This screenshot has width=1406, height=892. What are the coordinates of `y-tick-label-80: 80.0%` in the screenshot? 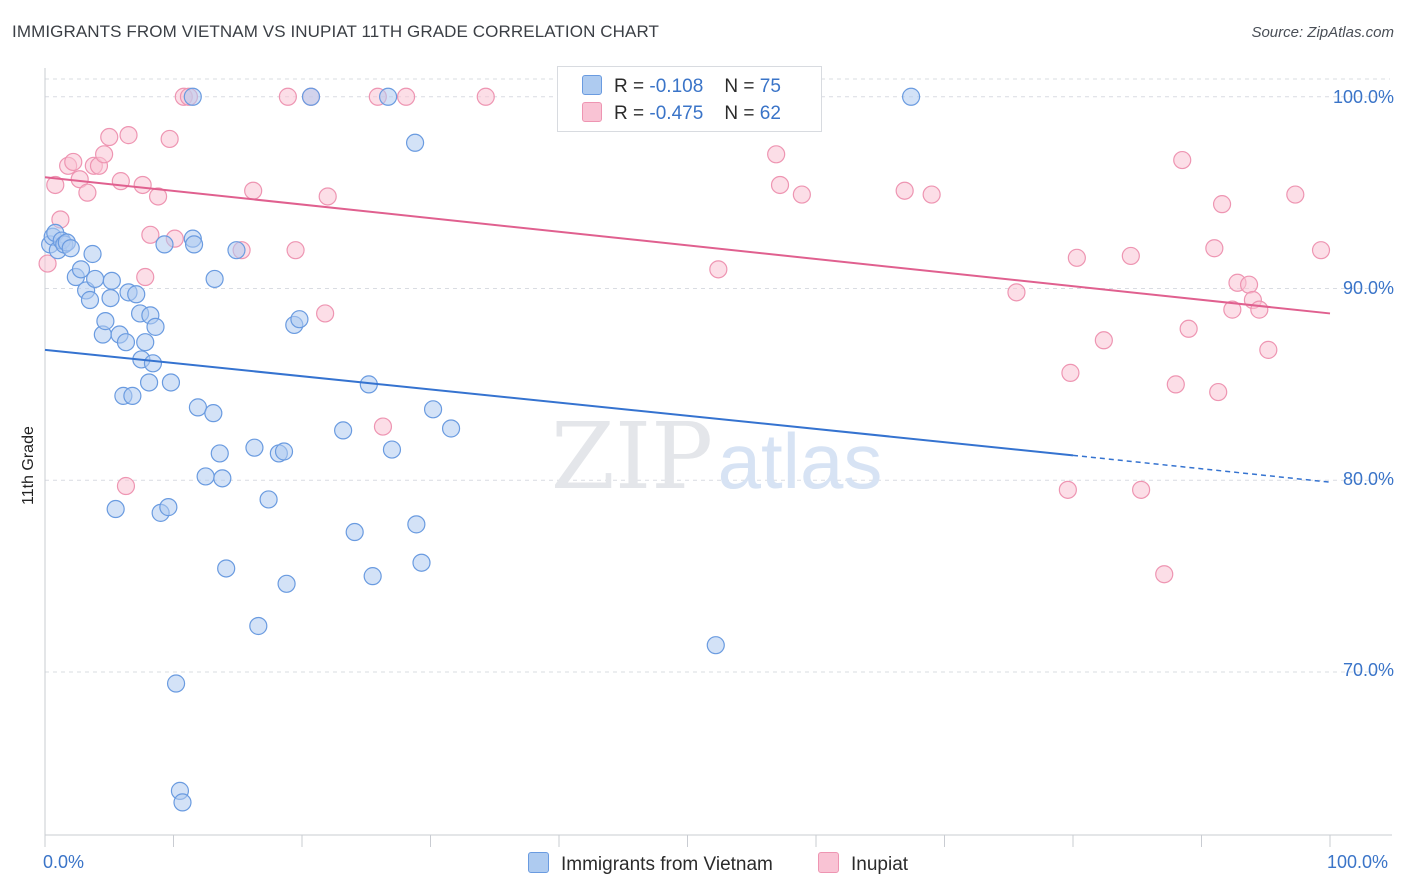 It's located at (1368, 479).